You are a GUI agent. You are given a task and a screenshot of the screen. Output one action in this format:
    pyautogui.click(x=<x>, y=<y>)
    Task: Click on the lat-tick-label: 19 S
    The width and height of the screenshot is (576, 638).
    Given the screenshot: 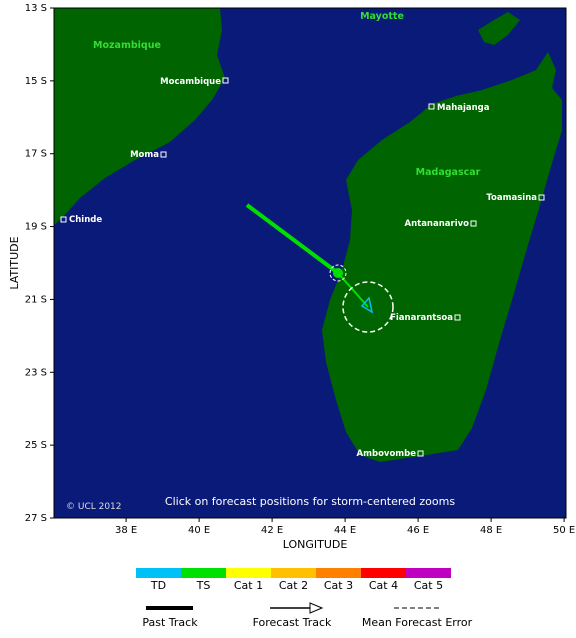 What is the action you would take?
    pyautogui.click(x=36, y=227)
    